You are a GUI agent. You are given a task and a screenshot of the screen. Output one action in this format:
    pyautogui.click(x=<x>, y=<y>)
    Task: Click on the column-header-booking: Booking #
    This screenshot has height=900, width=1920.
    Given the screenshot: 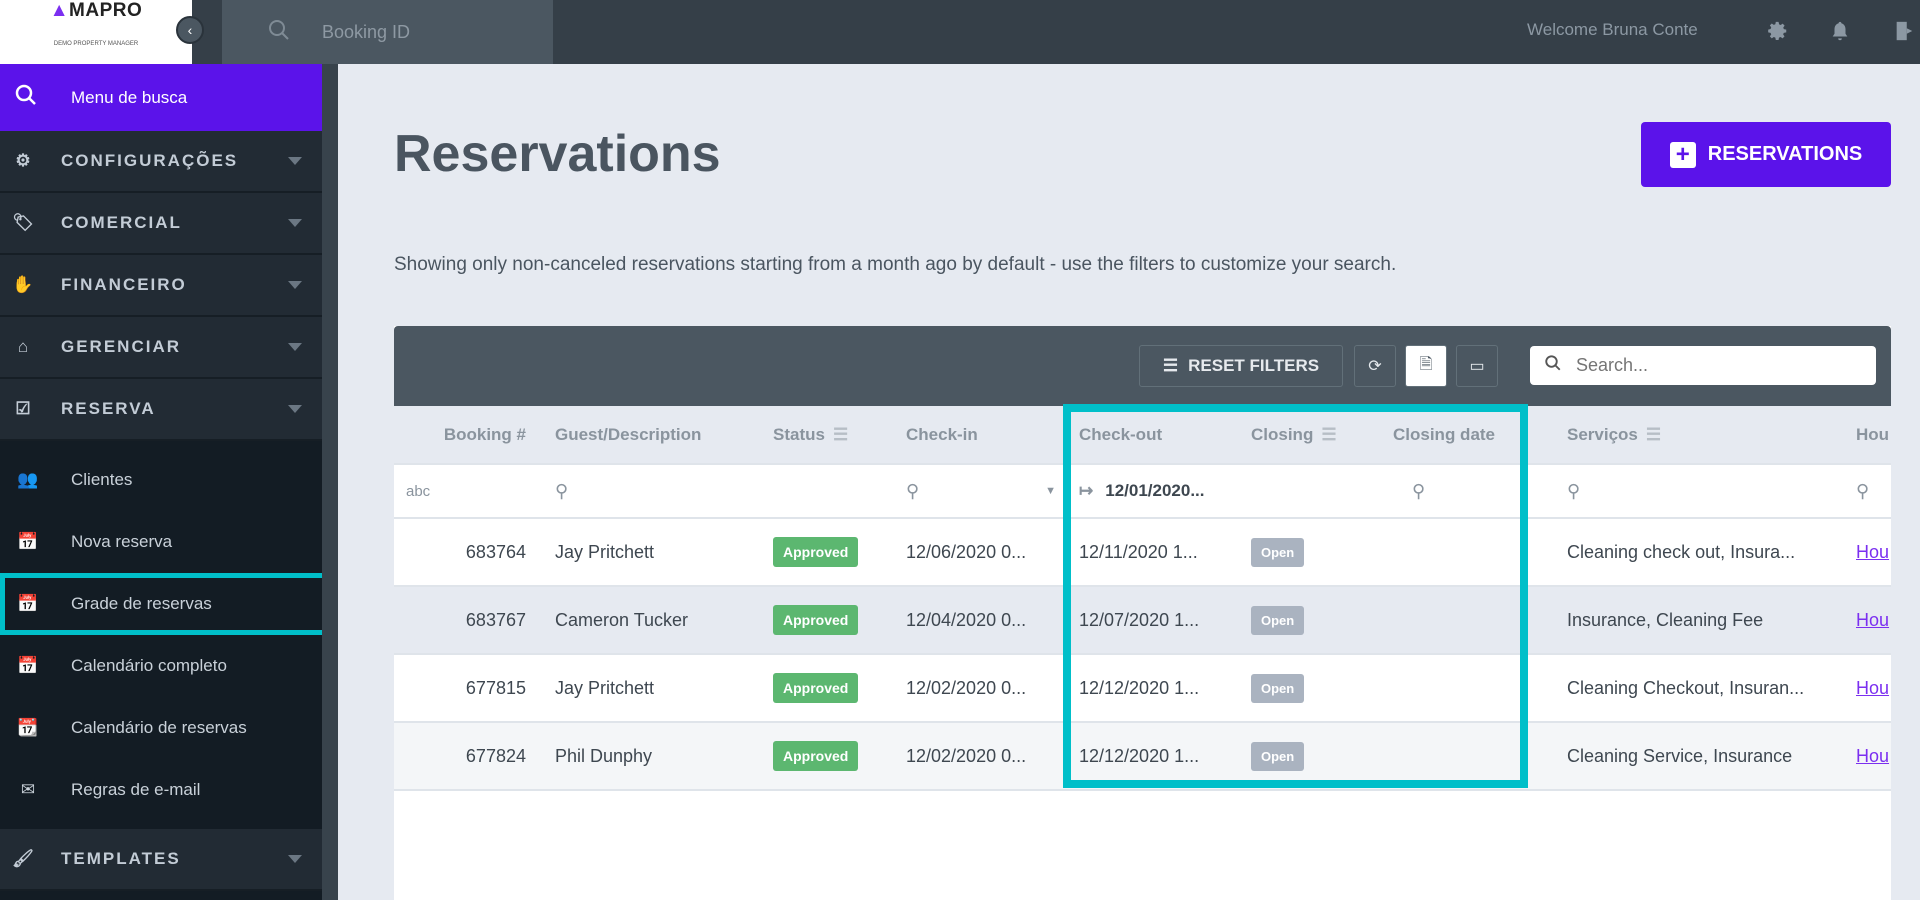 What is the action you would take?
    pyautogui.click(x=484, y=434)
    